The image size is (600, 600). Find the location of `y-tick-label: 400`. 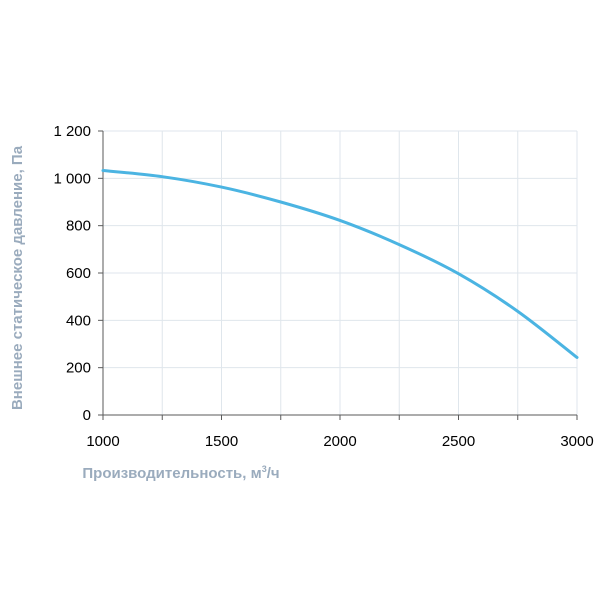

y-tick-label: 400 is located at coordinates (78, 320).